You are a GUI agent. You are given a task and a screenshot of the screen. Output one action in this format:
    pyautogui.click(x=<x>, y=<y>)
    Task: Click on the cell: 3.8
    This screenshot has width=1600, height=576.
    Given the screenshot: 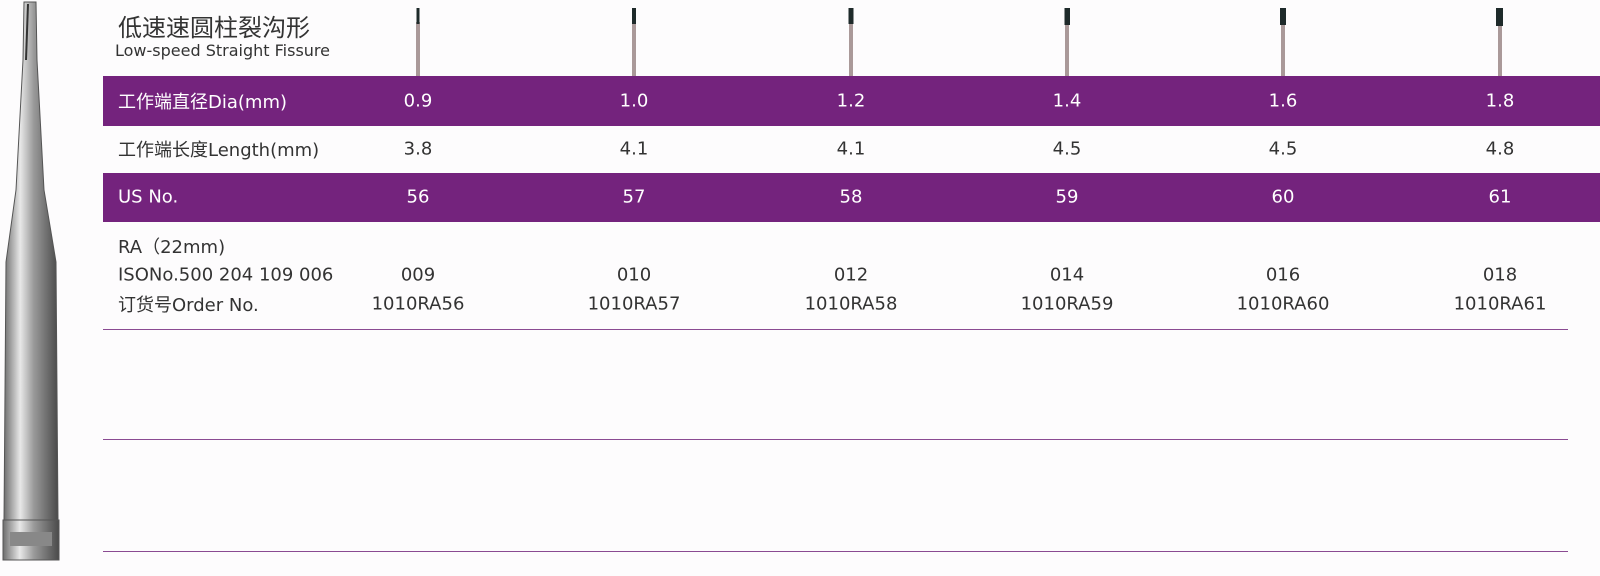 What is the action you would take?
    pyautogui.click(x=418, y=149)
    